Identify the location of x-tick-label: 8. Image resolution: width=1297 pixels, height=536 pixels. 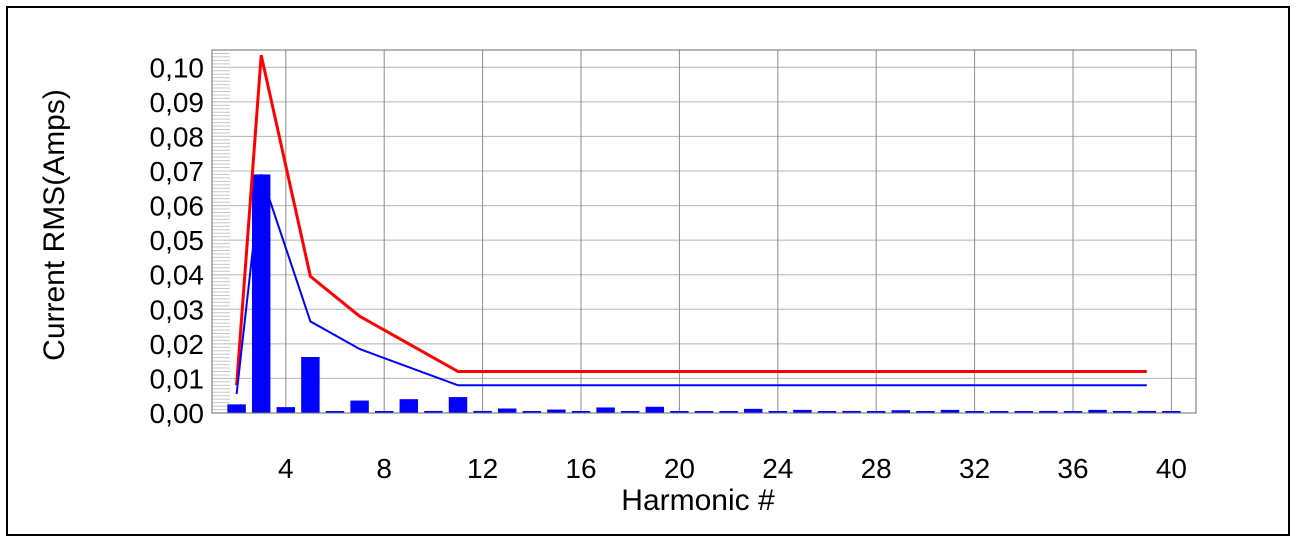
(384, 468).